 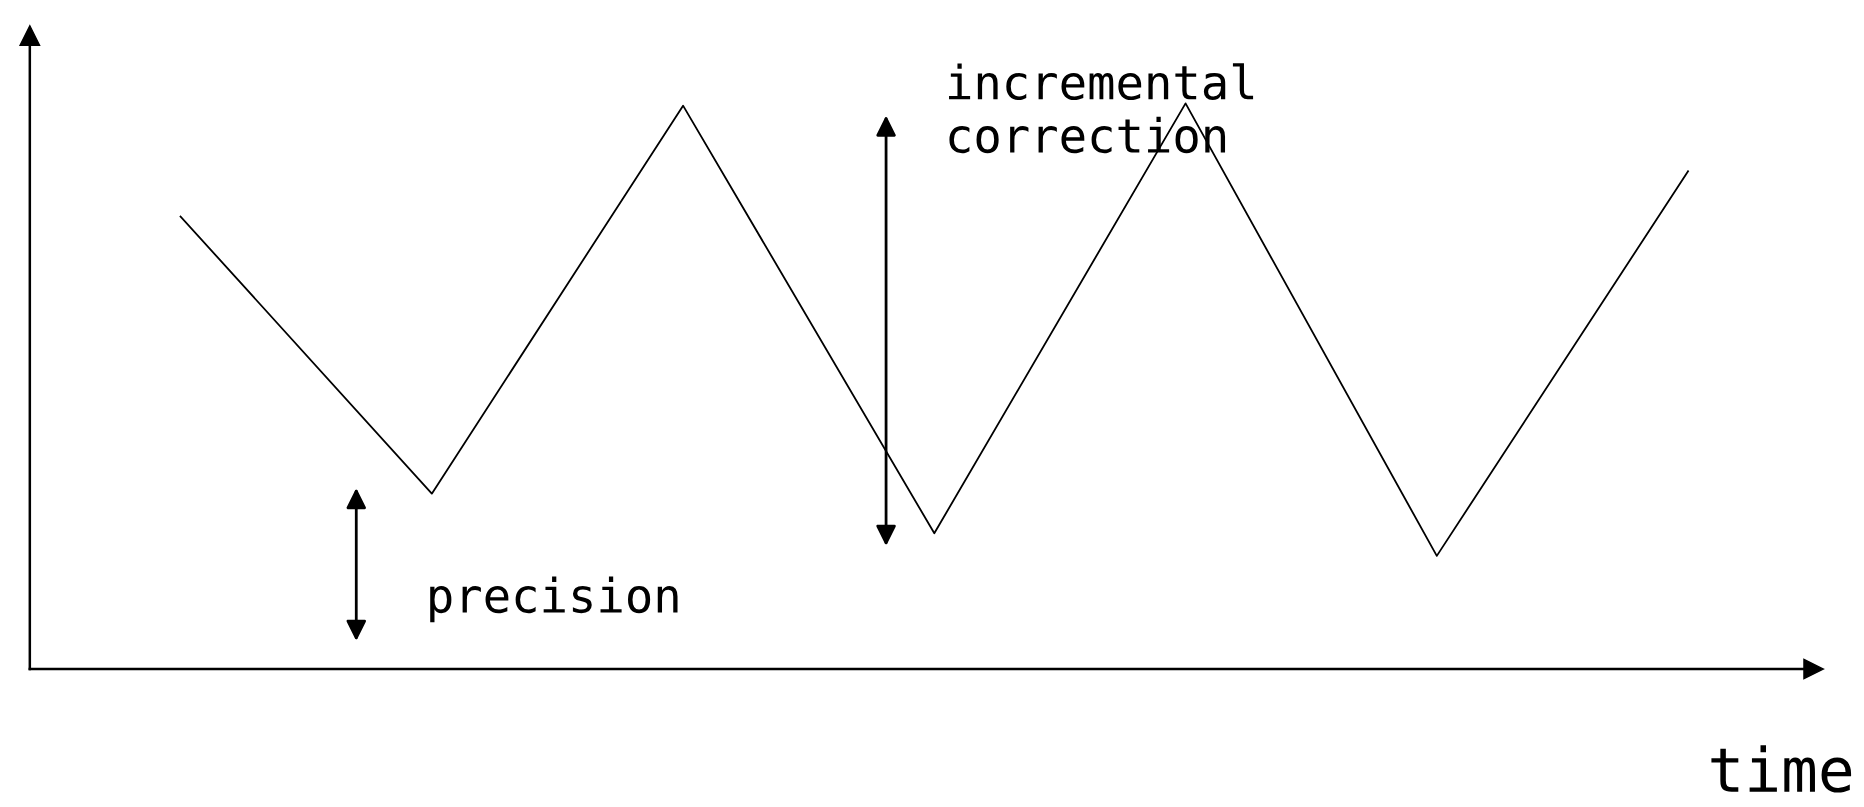 What do you see at coordinates (554, 599) in the screenshot?
I see `annotation: precision` at bounding box center [554, 599].